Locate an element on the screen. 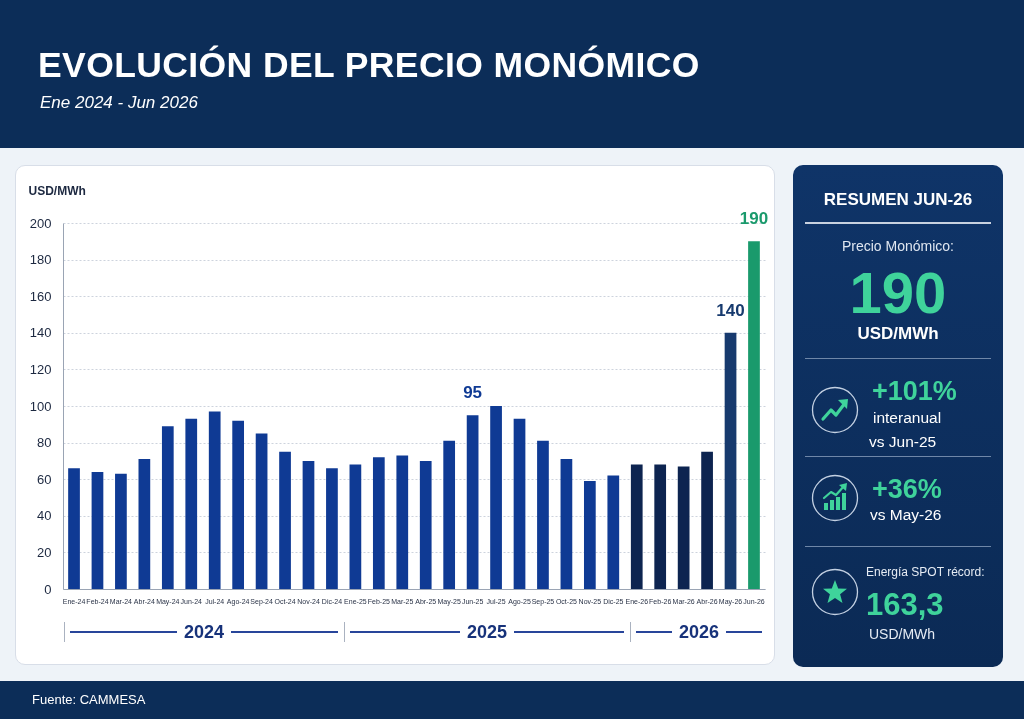 This screenshot has width=1024, height=719. data-label: 140 is located at coordinates (730, 310).